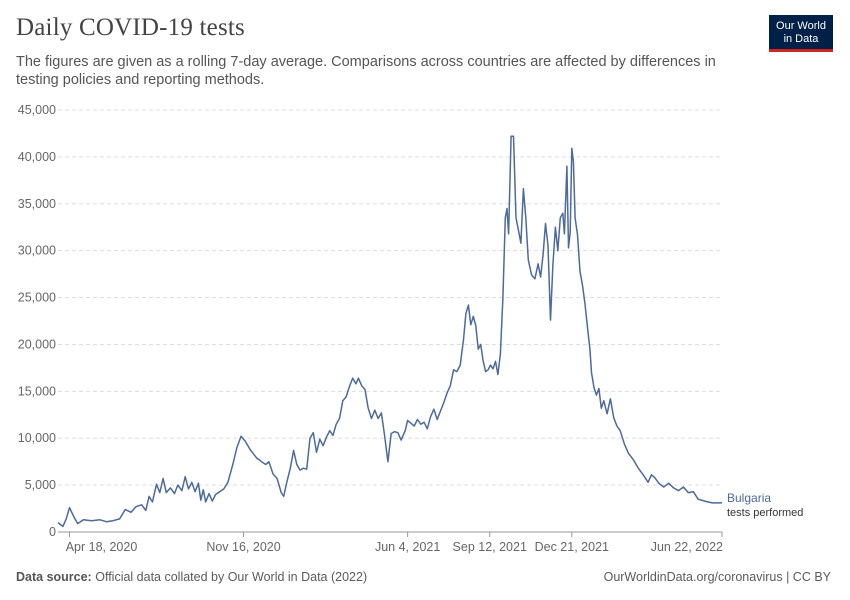  What do you see at coordinates (749, 498) in the screenshot?
I see `series-label-name: Bulgaria` at bounding box center [749, 498].